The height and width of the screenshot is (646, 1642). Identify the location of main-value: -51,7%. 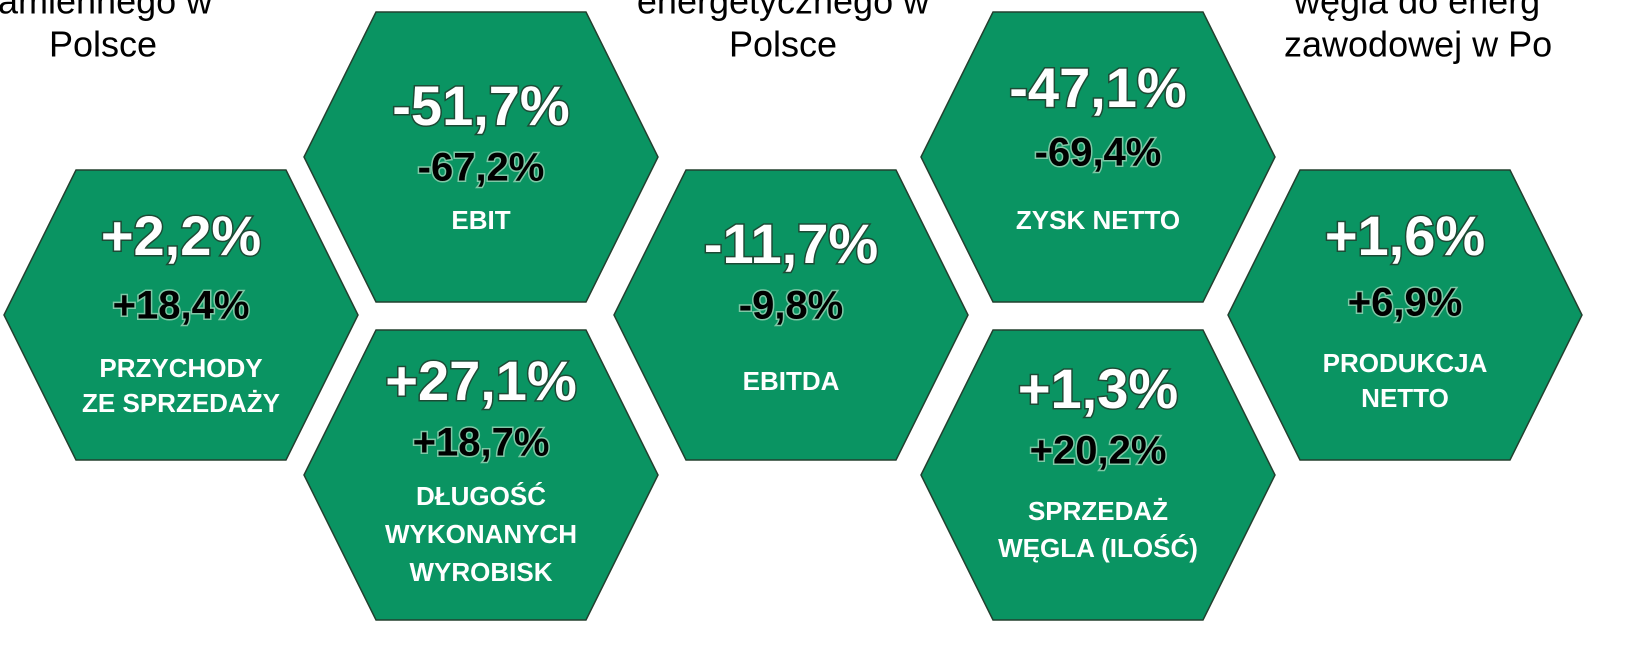
(480, 105).